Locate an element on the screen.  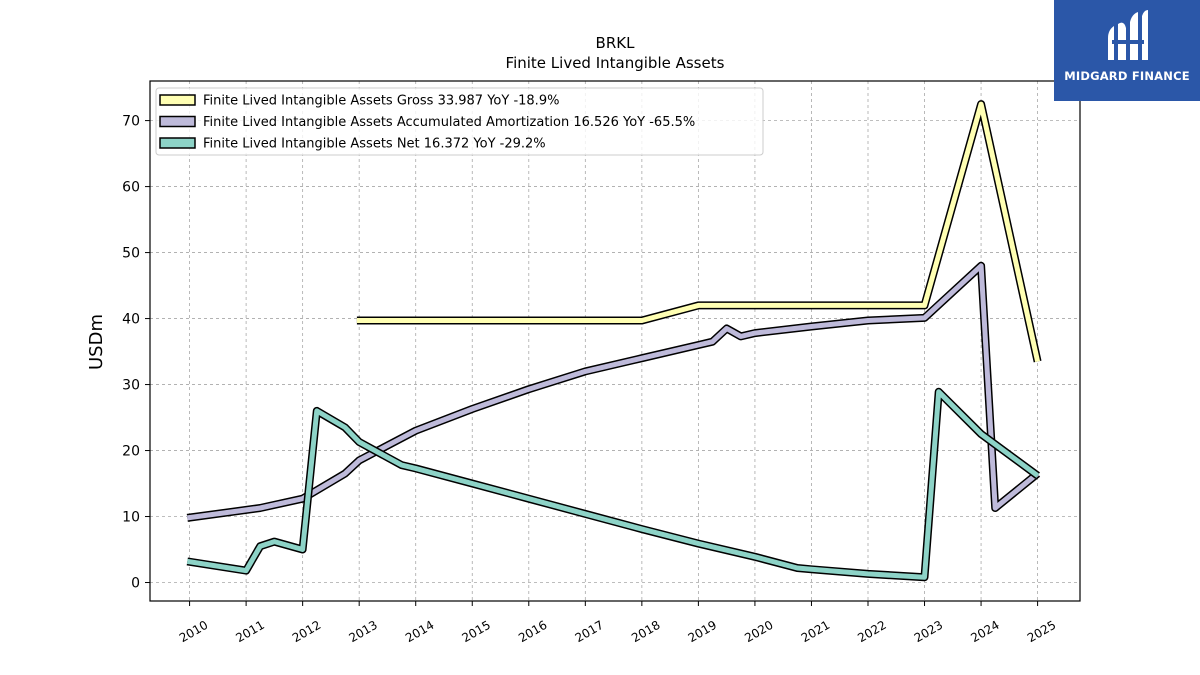
midgard-finance-logo: MIDGARD FINANCE is located at coordinates (1127, 50).